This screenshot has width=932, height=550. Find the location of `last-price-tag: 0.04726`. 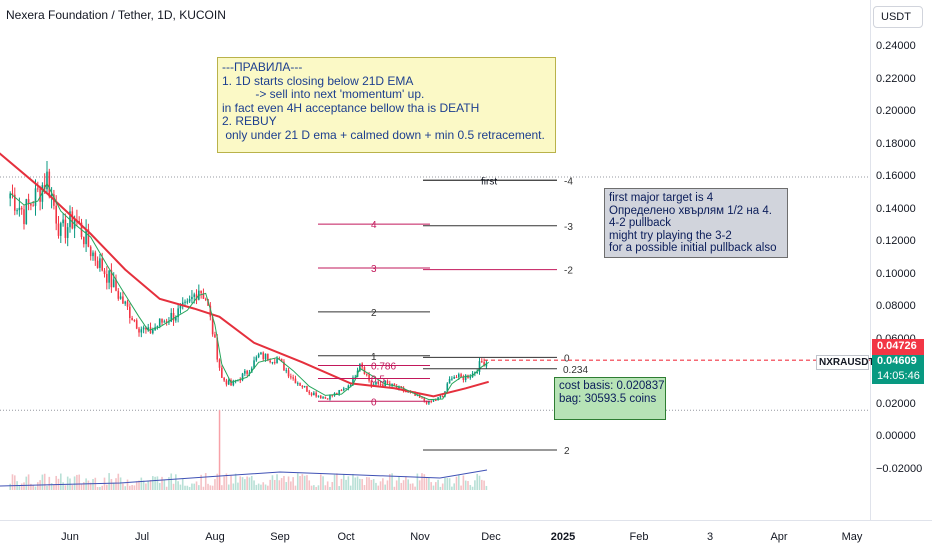

last-price-tag: 0.04726 is located at coordinates (898, 347).